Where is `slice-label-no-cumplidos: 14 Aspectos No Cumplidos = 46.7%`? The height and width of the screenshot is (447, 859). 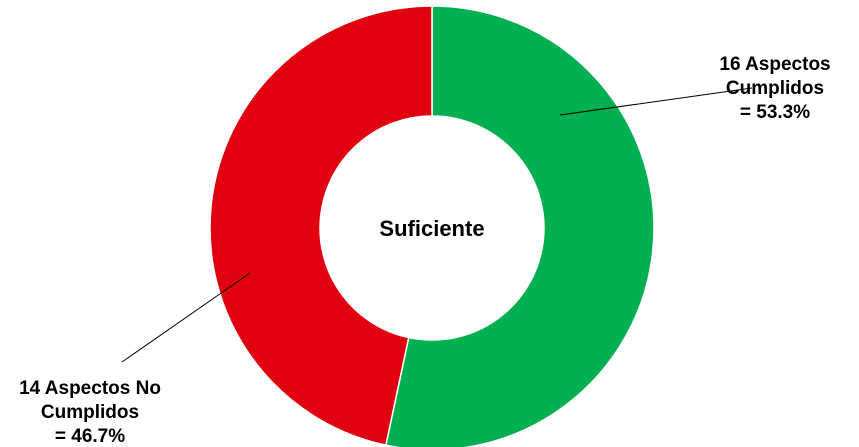
slice-label-no-cumplidos: 14 Aspectos No Cumplidos = 46.7% is located at coordinates (90, 412).